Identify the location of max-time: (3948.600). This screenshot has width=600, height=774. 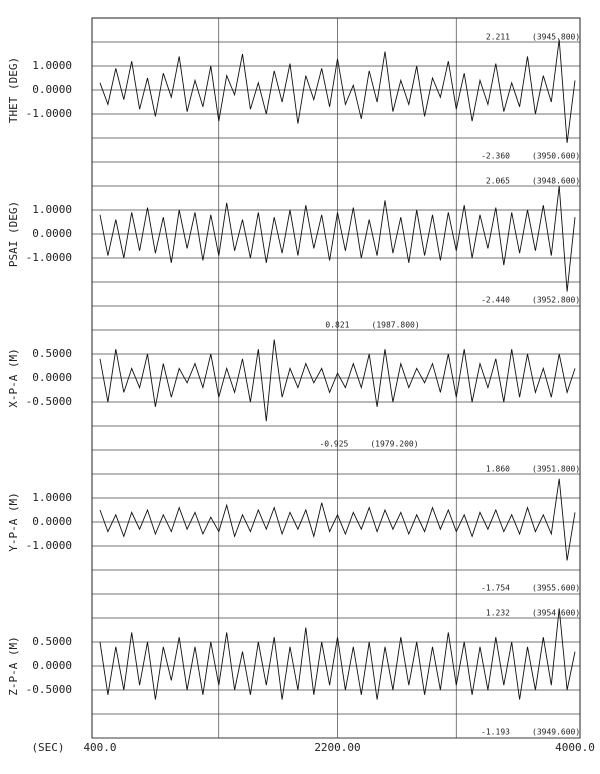
(556, 181).